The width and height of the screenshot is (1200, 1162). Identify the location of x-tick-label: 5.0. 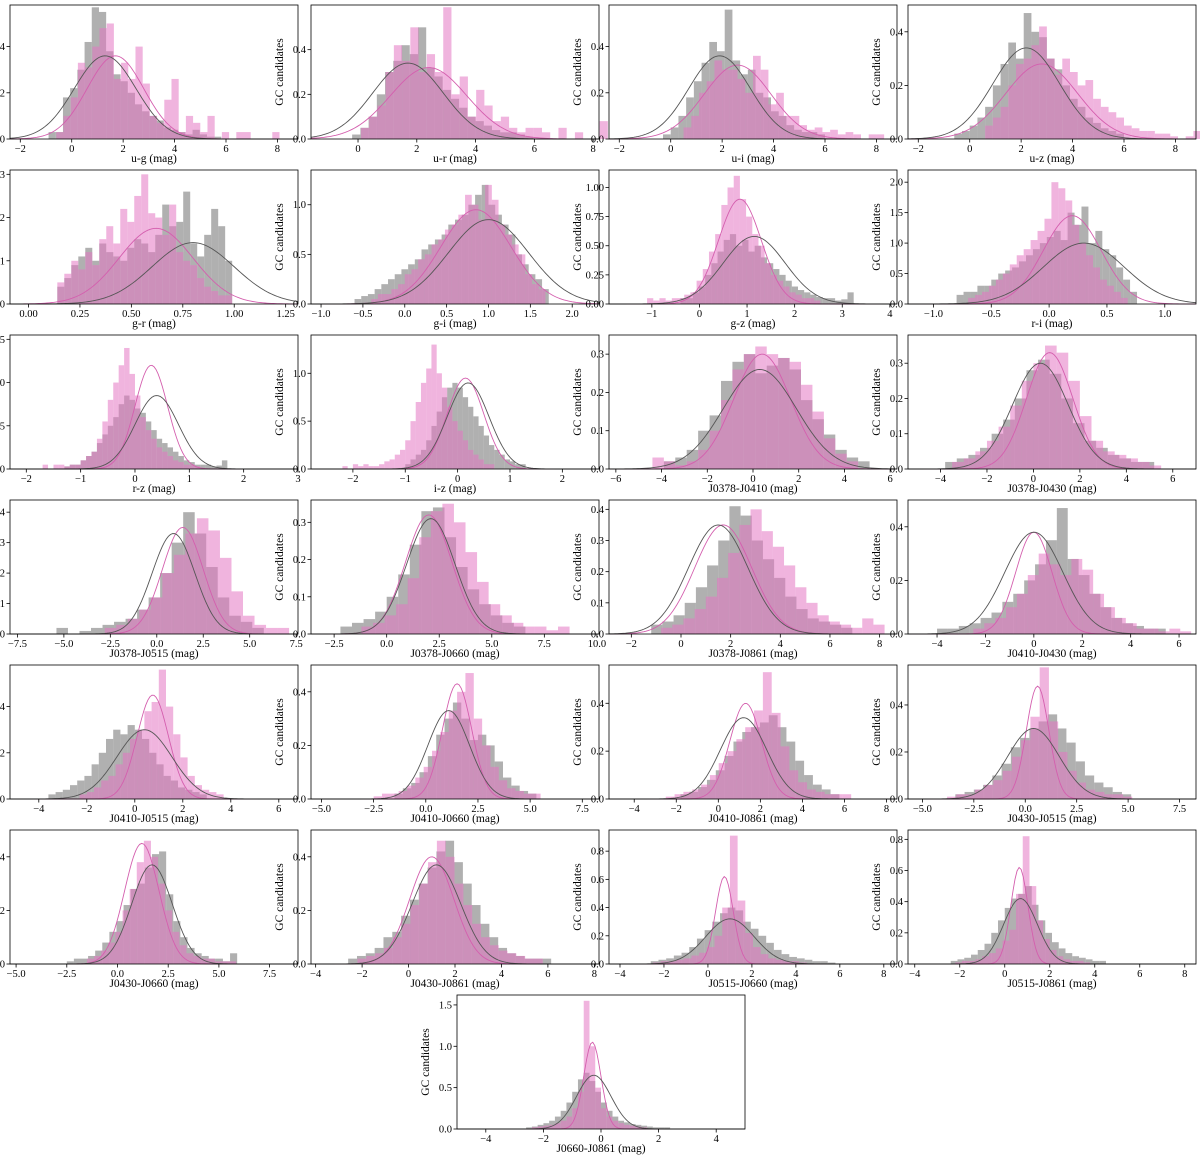
(218, 974).